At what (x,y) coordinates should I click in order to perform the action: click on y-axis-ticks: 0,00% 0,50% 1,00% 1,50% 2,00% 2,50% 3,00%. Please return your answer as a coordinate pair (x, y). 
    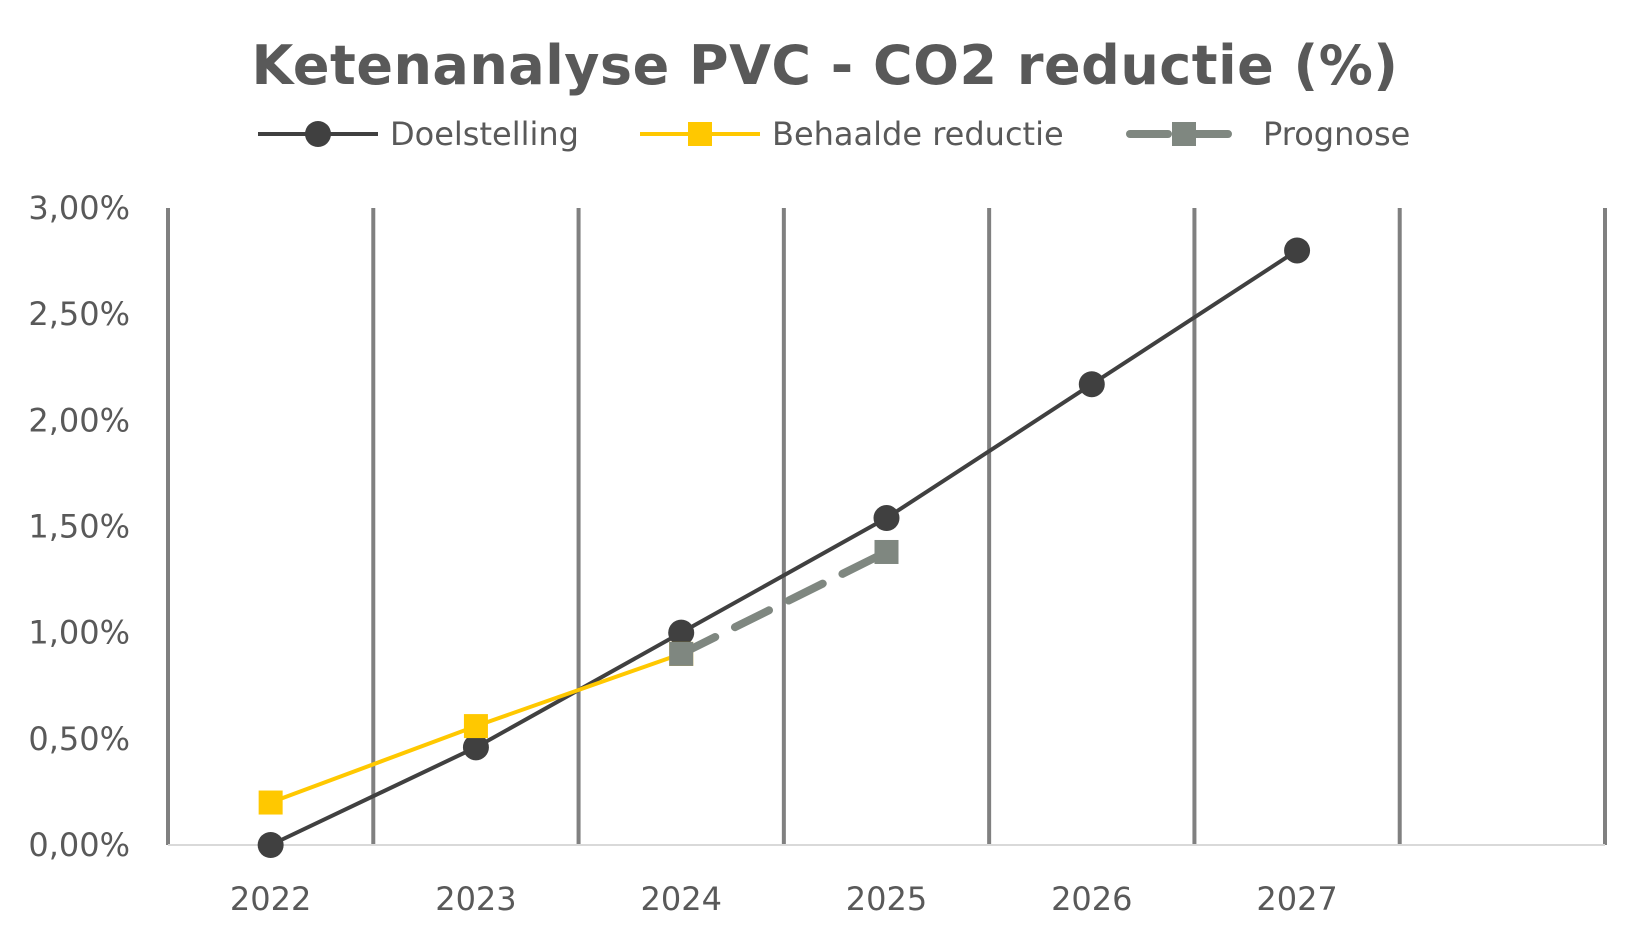
    Looking at the image, I should click on (79, 526).